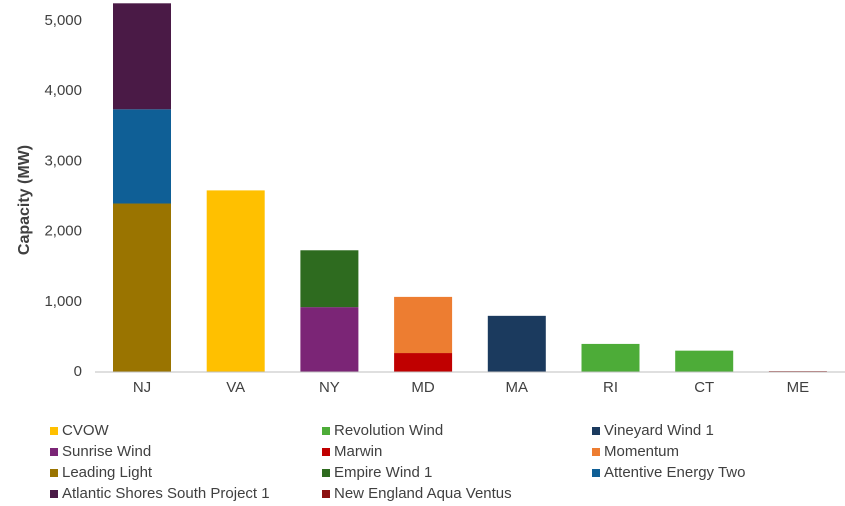 The height and width of the screenshot is (506, 845). I want to click on x-tick-label: NY, so click(329, 387).